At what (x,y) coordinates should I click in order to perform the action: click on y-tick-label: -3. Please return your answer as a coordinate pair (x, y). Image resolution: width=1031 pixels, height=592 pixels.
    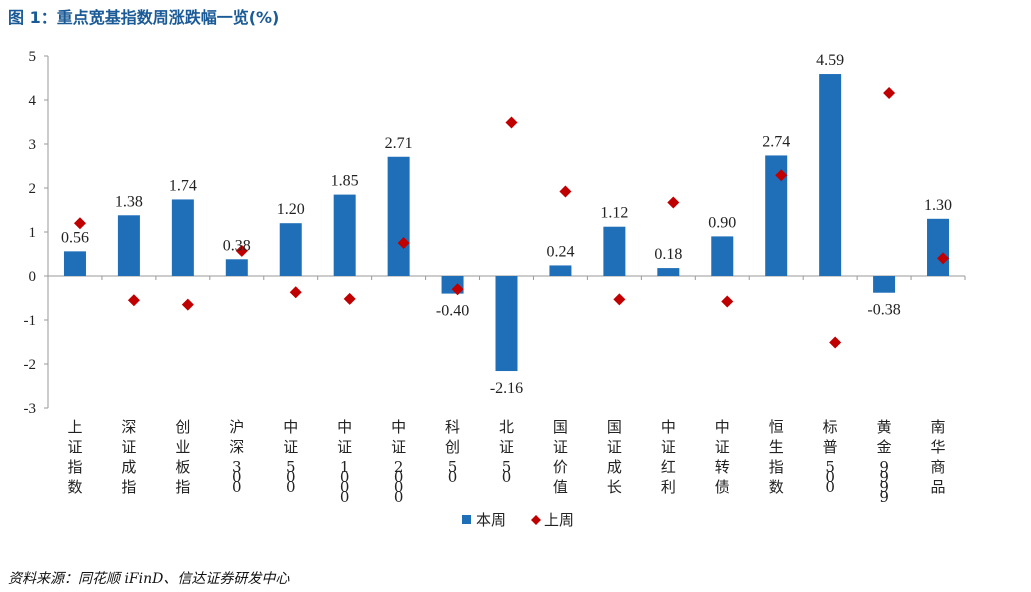
    Looking at the image, I should click on (30, 409).